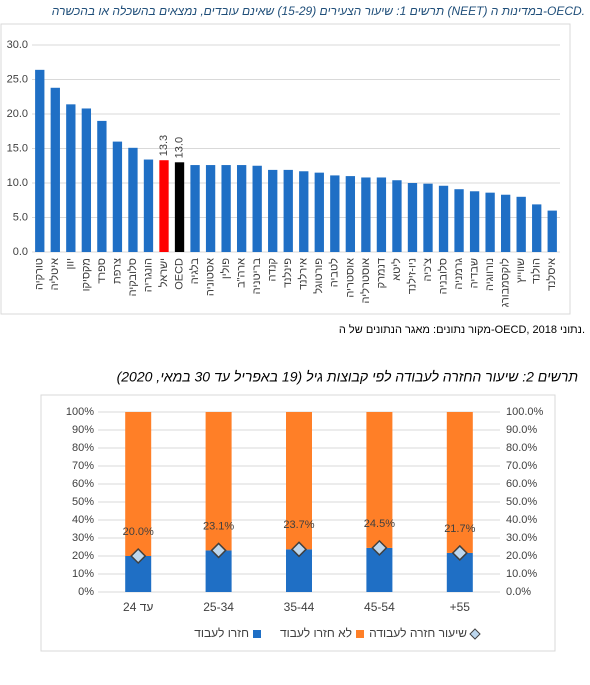 This screenshot has width=590, height=685. I want to click on y-tick-label: 40%, so click(83, 520).